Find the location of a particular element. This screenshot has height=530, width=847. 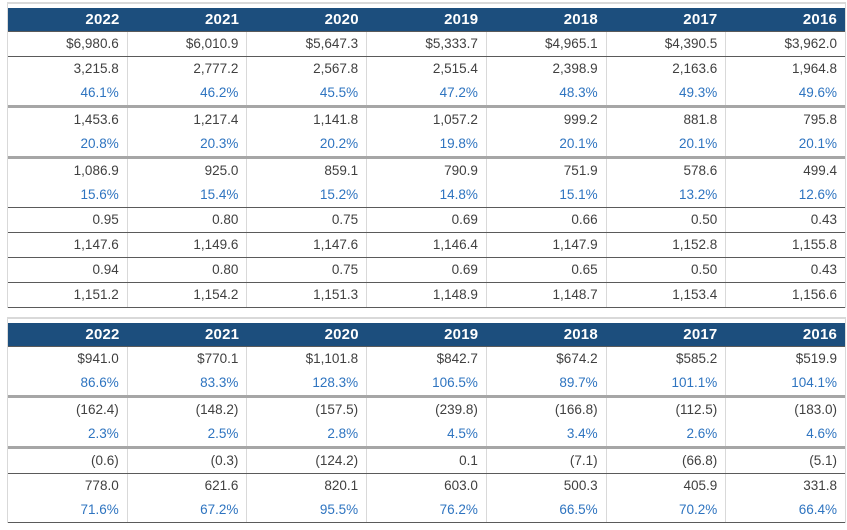

data-cell: 4.5% is located at coordinates (426, 434).